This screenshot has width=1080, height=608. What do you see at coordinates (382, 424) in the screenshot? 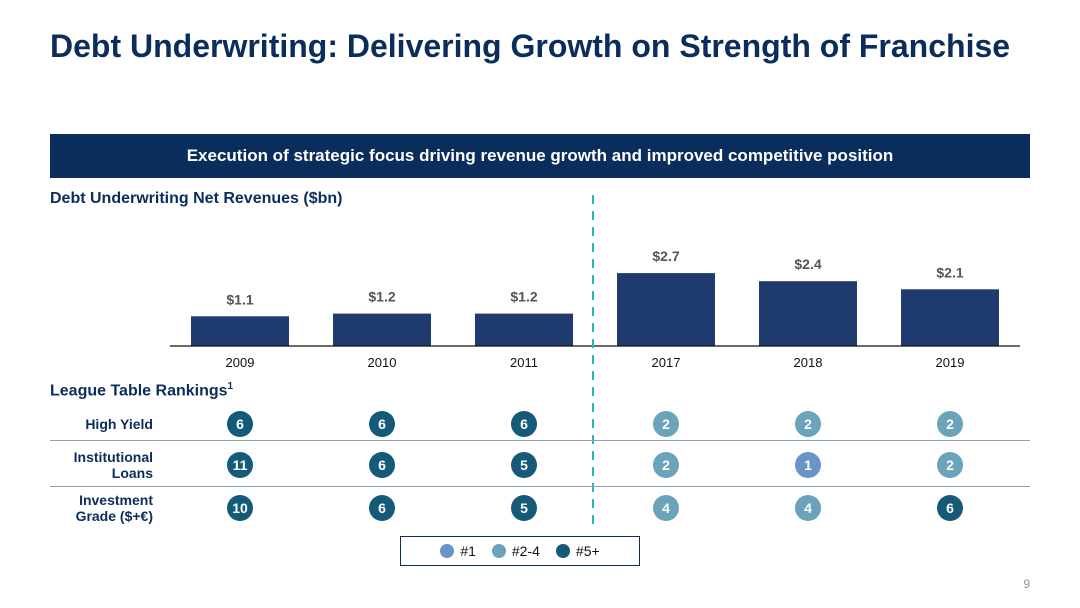
I see `rank-badge-high-yield-2010: 6` at bounding box center [382, 424].